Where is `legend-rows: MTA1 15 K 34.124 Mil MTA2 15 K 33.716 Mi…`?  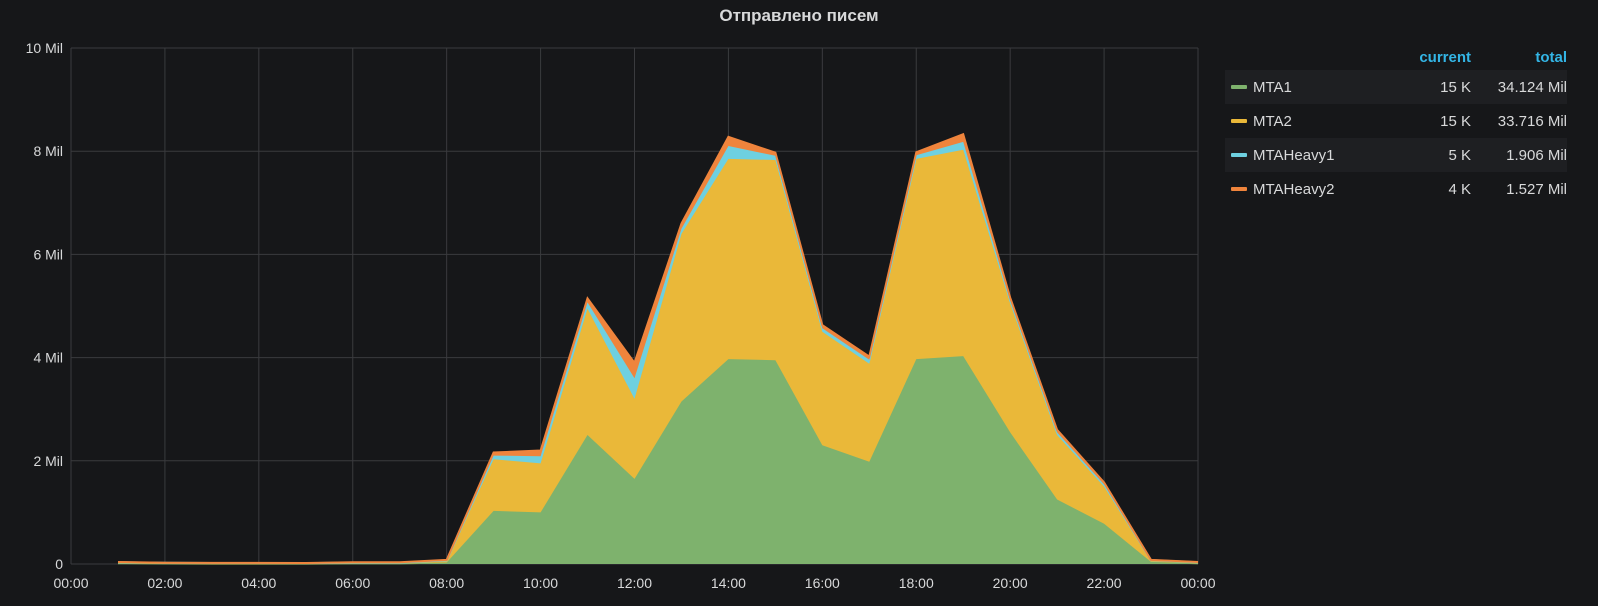 legend-rows: MTA1 15 K 34.124 Mil MTA2 15 K 33.716 Mi… is located at coordinates (1396, 138).